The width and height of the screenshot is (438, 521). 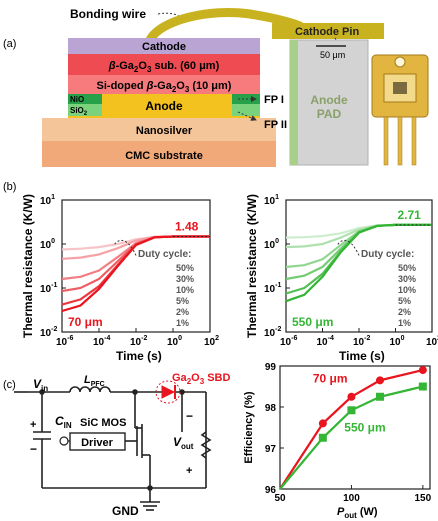 I want to click on sio2-label: SiO2, so click(x=79, y=111).